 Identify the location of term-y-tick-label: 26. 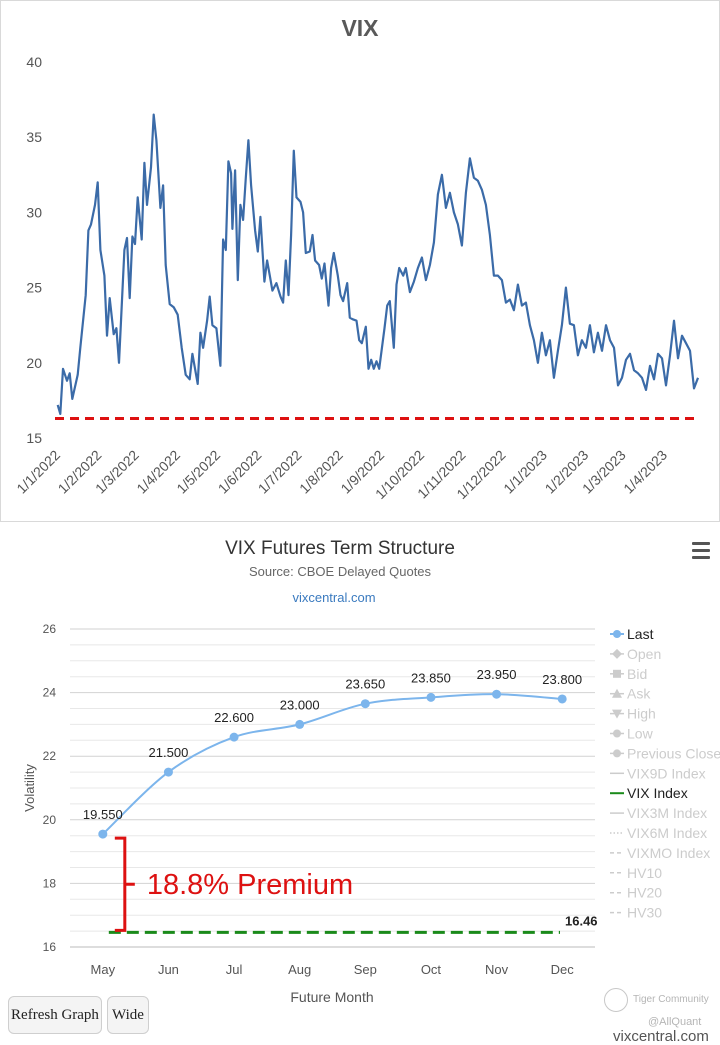
(50, 629).